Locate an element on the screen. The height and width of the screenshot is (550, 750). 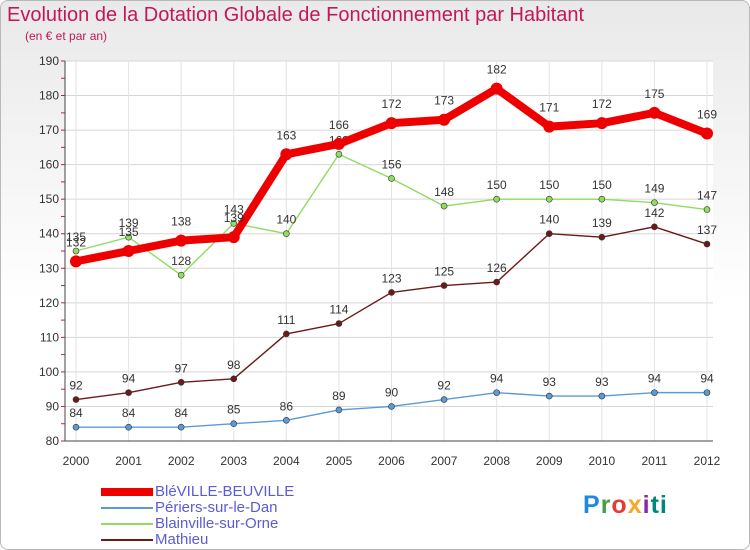
y-tick-label-140: 140 is located at coordinates (49, 234).